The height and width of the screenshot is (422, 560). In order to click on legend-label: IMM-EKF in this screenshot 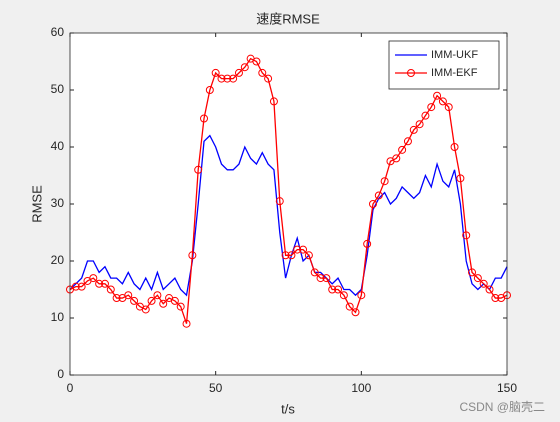, I will do `click(454, 73)`.